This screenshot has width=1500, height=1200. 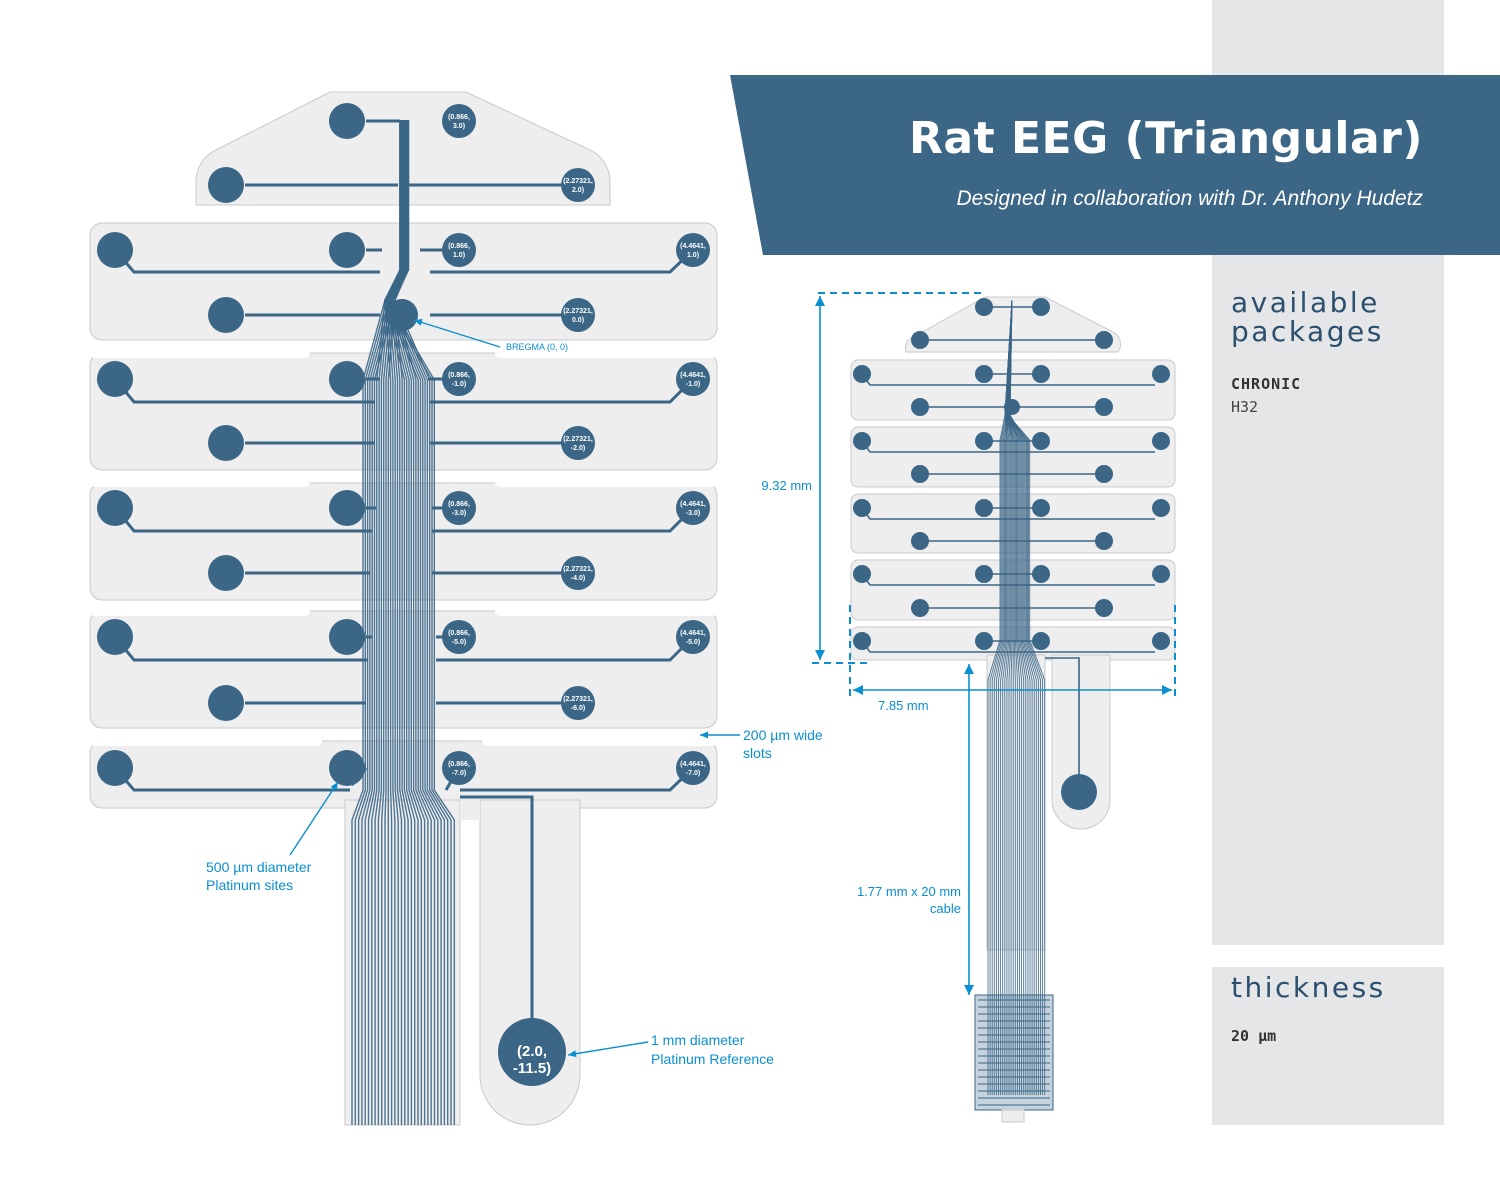 I want to click on small-top-cap, so click(x=1012, y=324).